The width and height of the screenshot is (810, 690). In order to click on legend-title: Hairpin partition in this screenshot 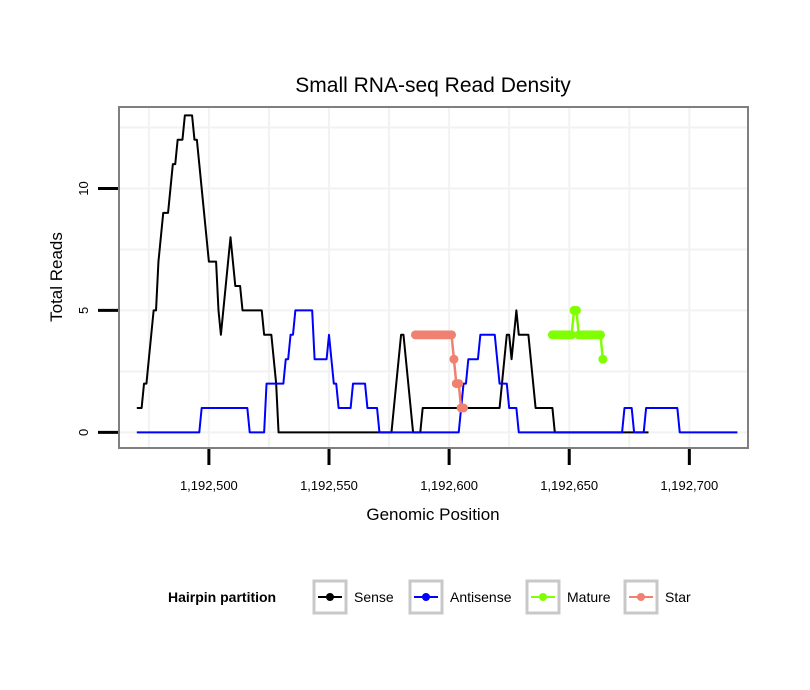, I will do `click(222, 597)`.